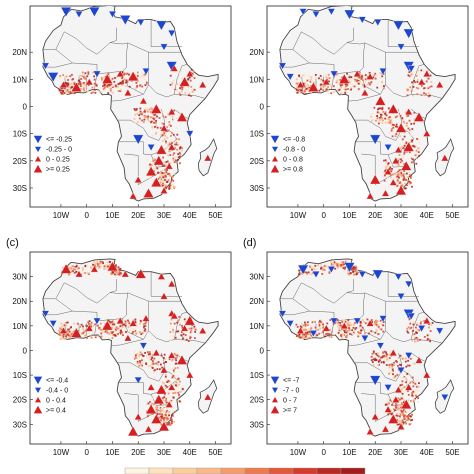  I want to click on legend-label: 0 - 0.4, so click(56, 401).